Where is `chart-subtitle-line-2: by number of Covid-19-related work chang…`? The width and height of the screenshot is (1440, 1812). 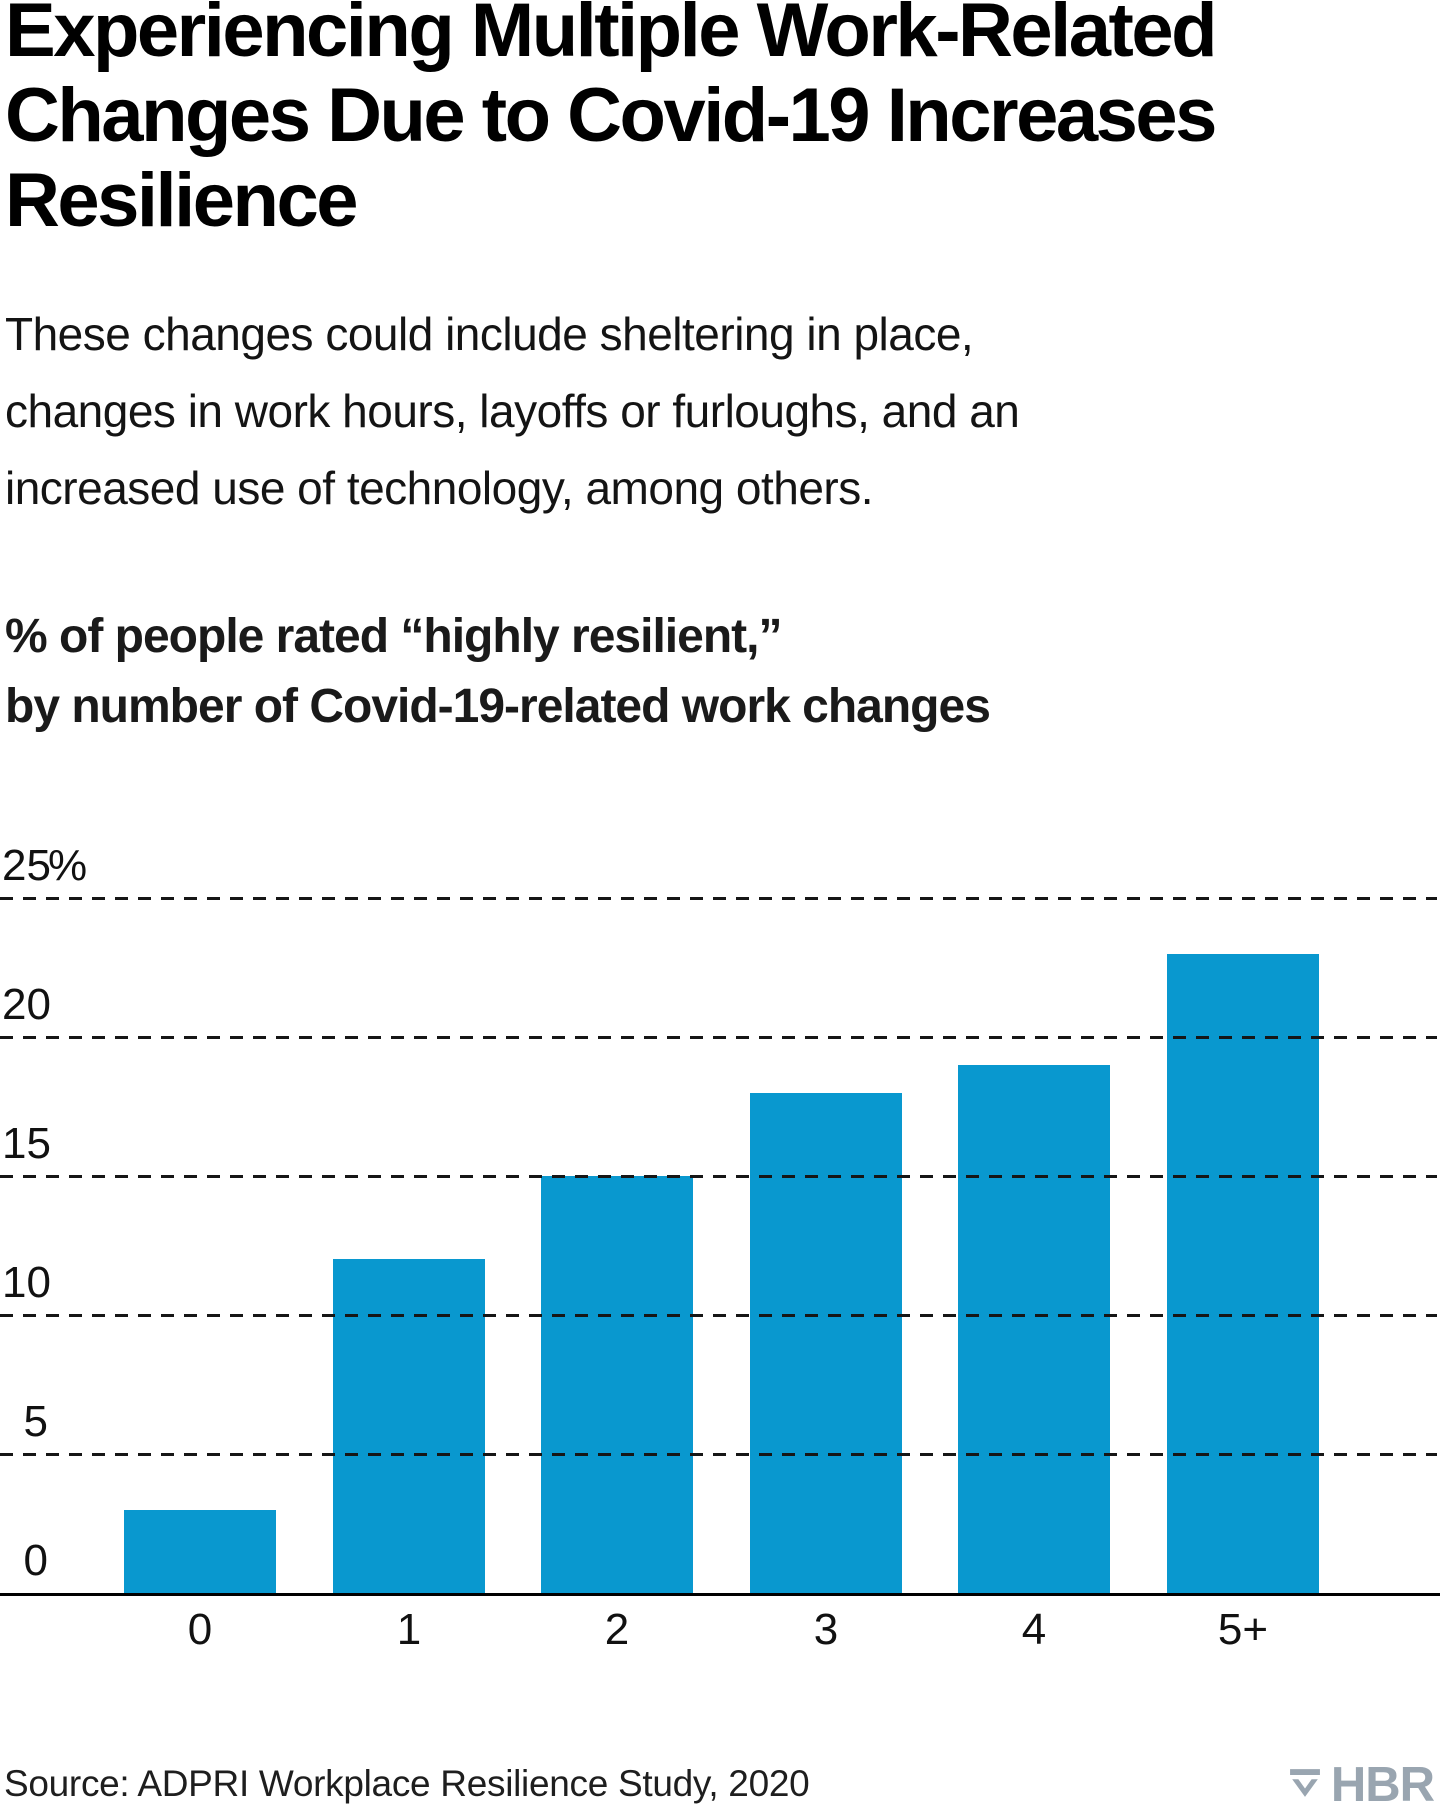
chart-subtitle-line-2: by number of Covid-19-related work chang… is located at coordinates (498, 706).